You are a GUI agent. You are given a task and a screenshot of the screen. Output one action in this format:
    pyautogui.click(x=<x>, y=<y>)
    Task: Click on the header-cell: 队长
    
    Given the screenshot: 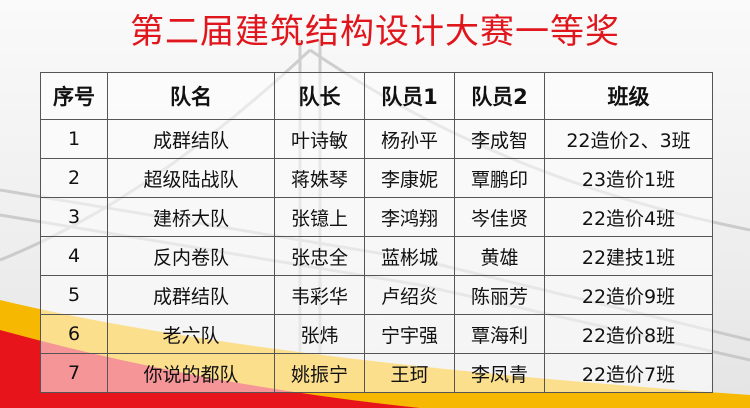 What is the action you would take?
    pyautogui.click(x=319, y=96)
    